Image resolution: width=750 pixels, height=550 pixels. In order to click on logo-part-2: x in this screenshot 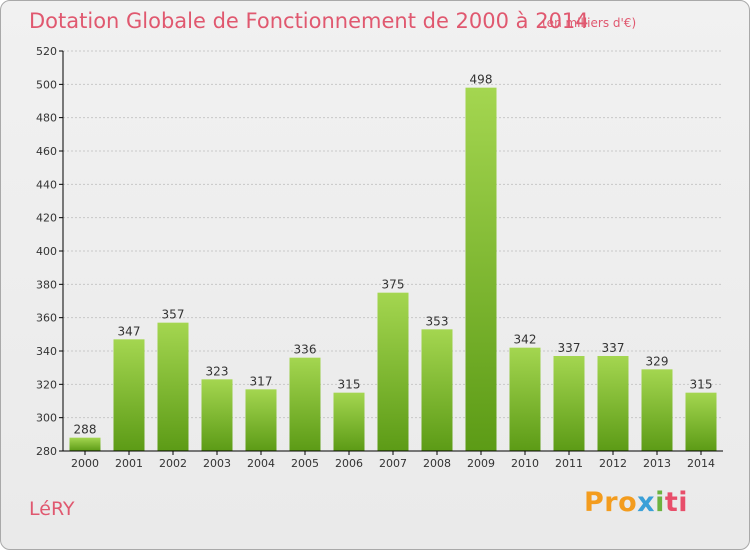, I will do `click(646, 502)`.